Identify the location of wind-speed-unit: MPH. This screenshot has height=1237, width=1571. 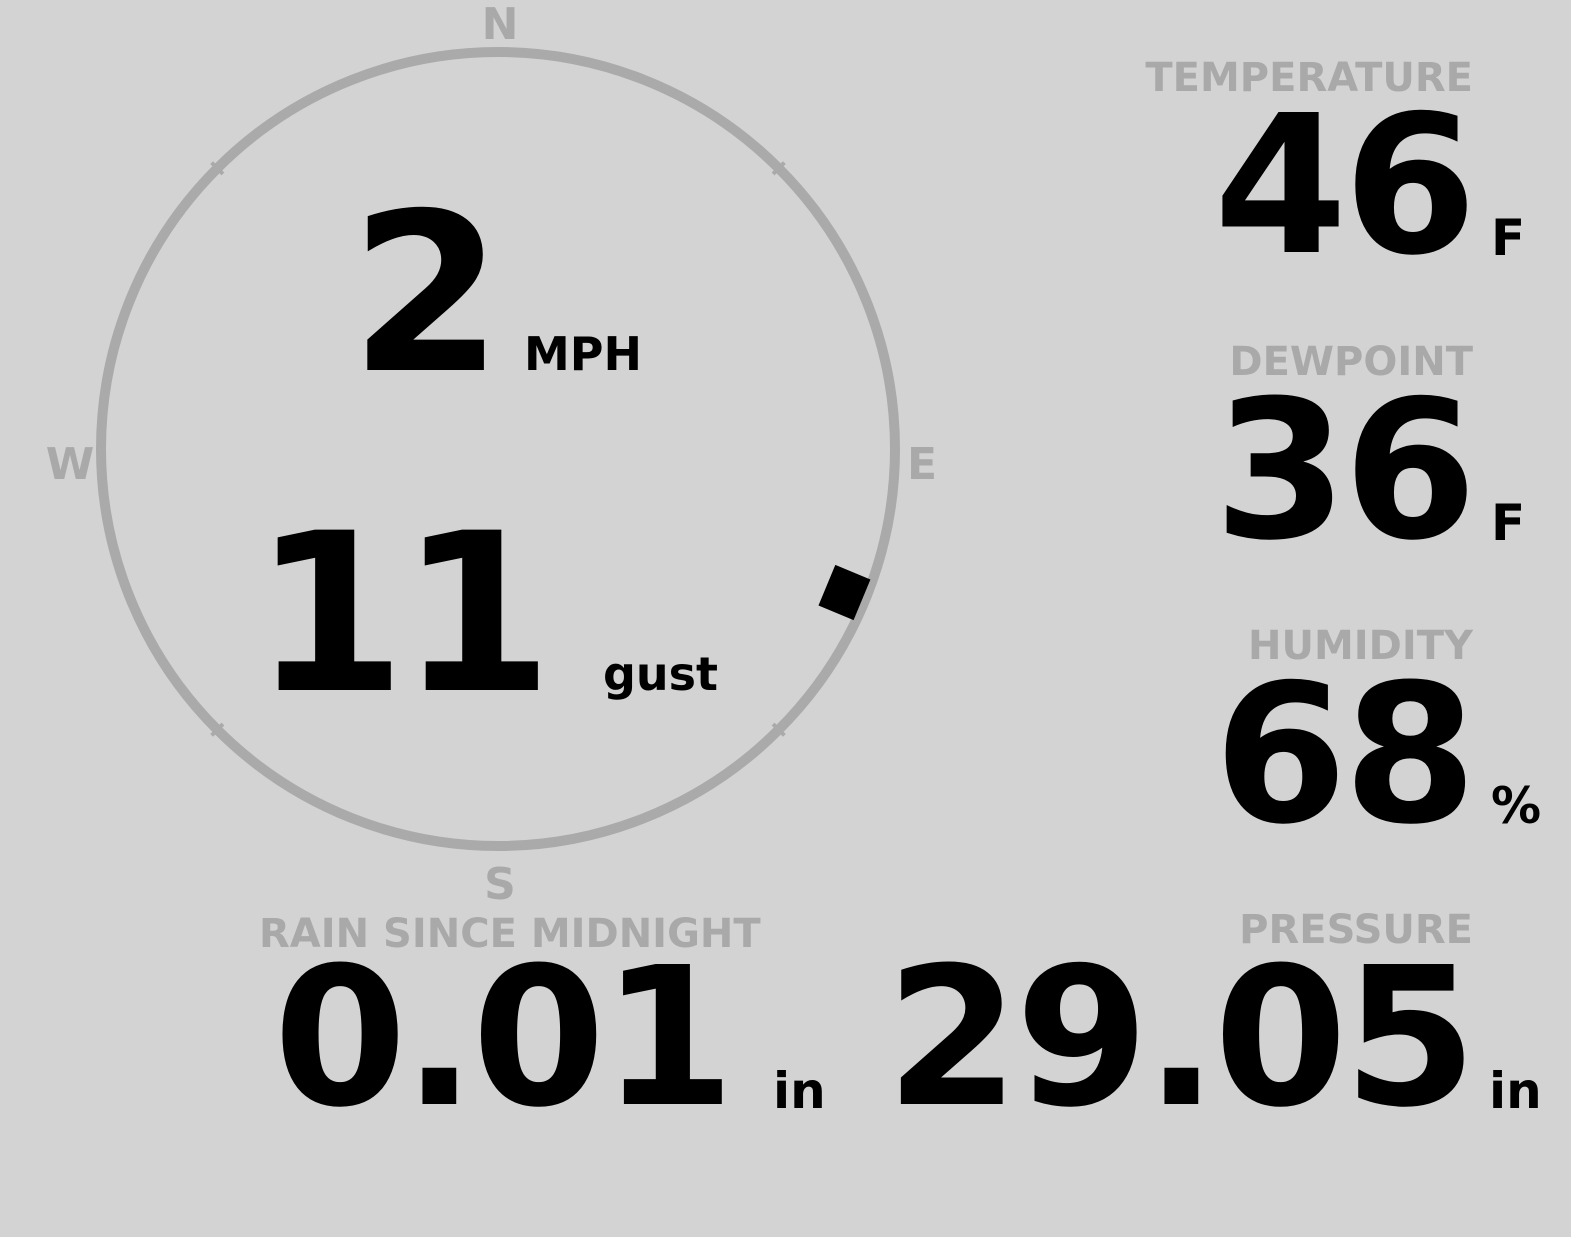
(583, 354).